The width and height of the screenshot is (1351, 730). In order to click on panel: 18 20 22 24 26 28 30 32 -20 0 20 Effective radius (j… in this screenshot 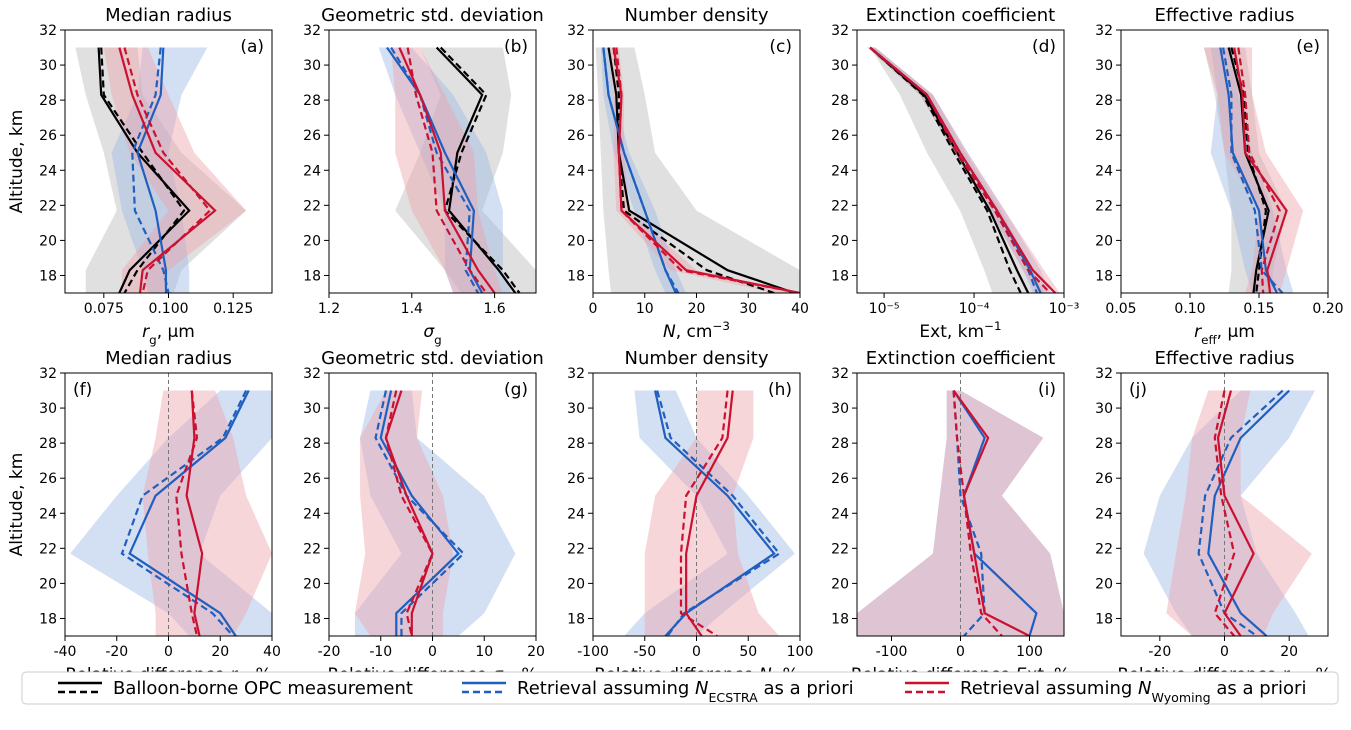, I will do `click(1213, 519)`.